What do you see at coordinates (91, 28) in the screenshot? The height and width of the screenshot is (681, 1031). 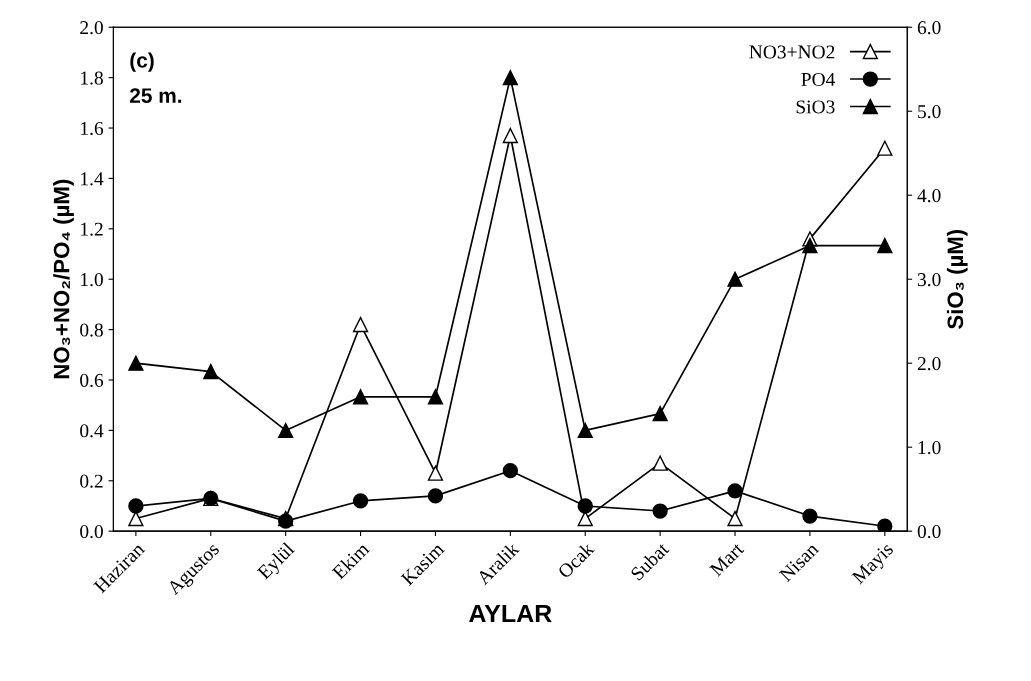 I see `y-tick-label: 2.0` at bounding box center [91, 28].